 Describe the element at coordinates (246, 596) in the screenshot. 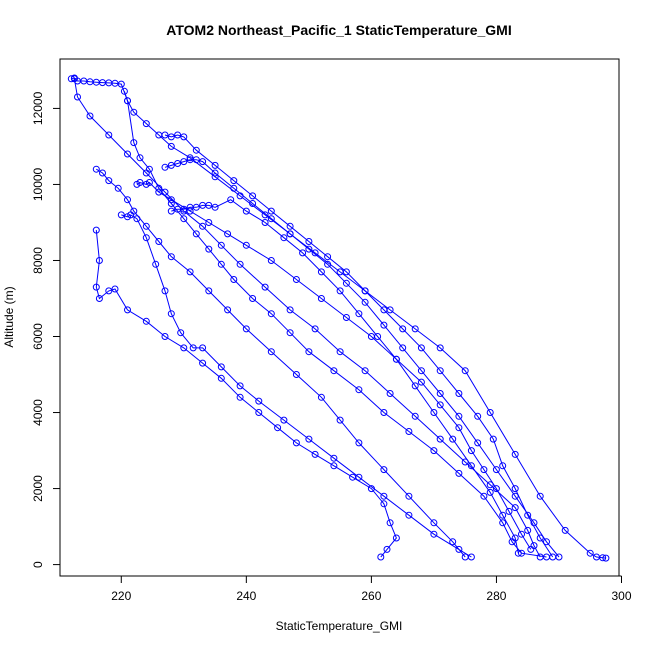

I see `x-tick-label: 240` at that location.